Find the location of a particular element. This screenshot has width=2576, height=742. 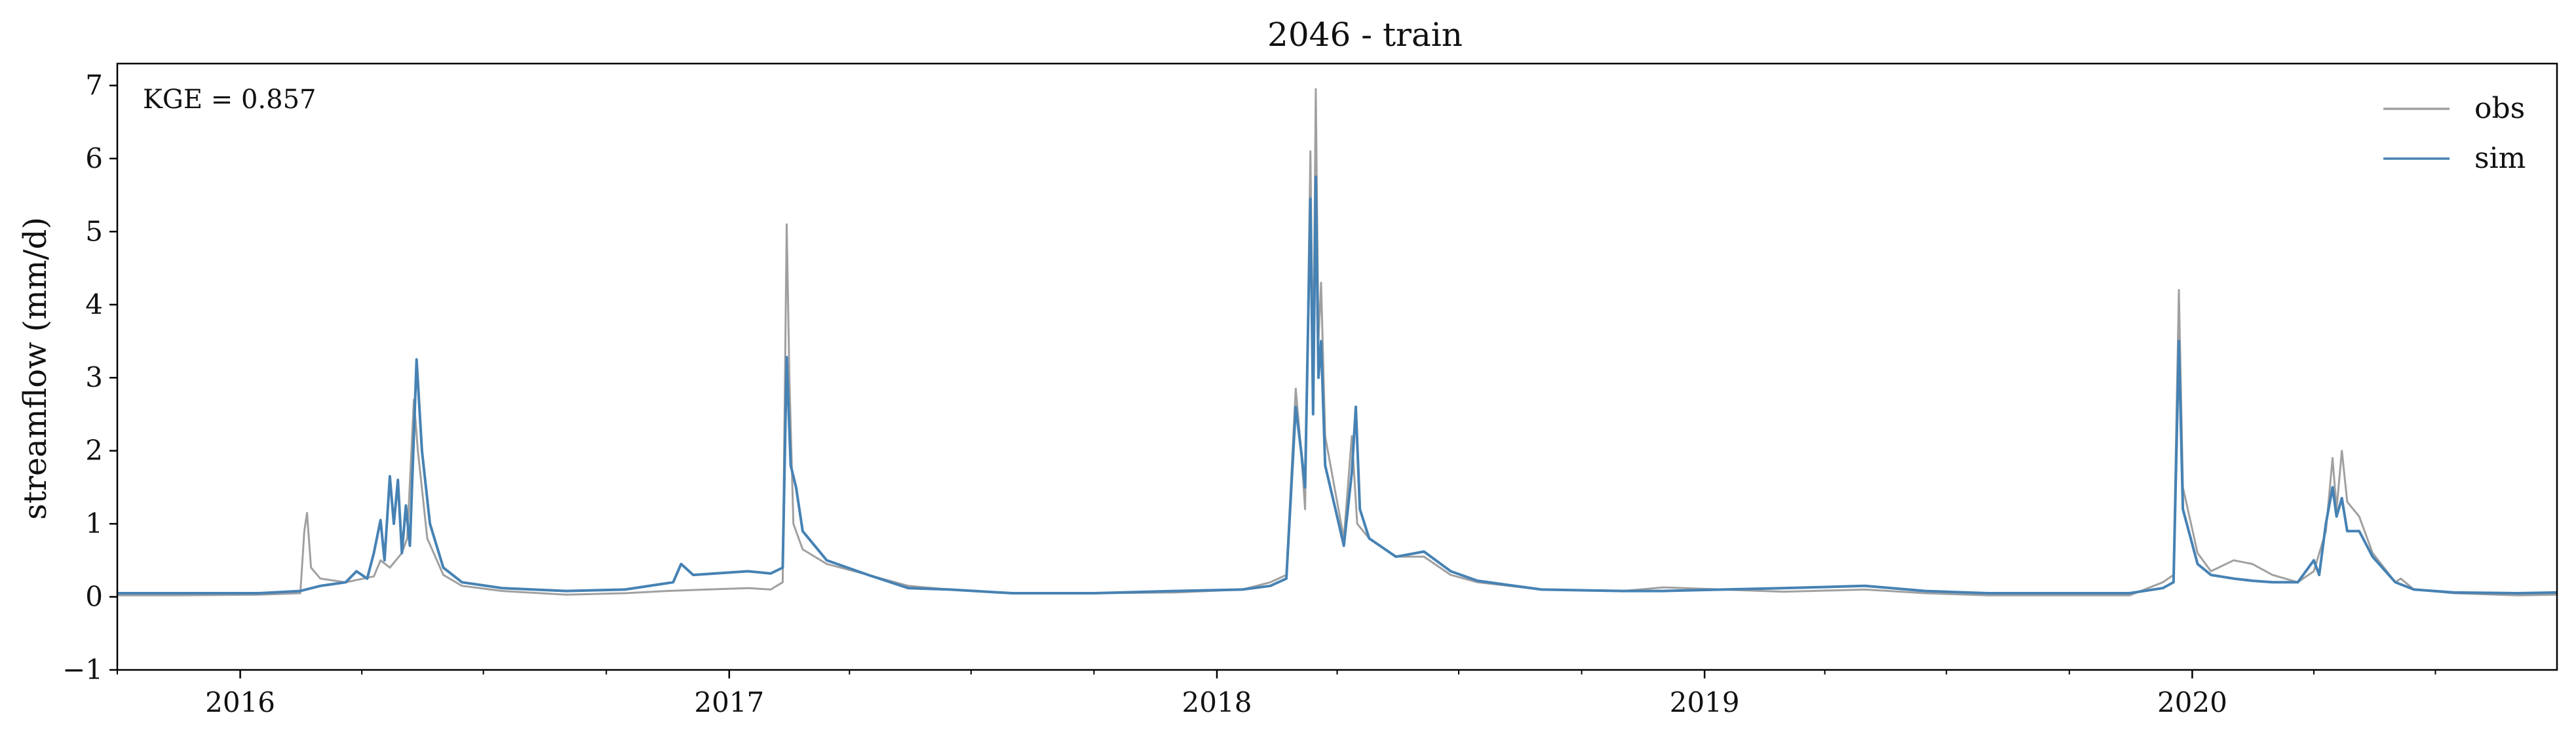

x-tick-label: 2019 is located at coordinates (1705, 702).